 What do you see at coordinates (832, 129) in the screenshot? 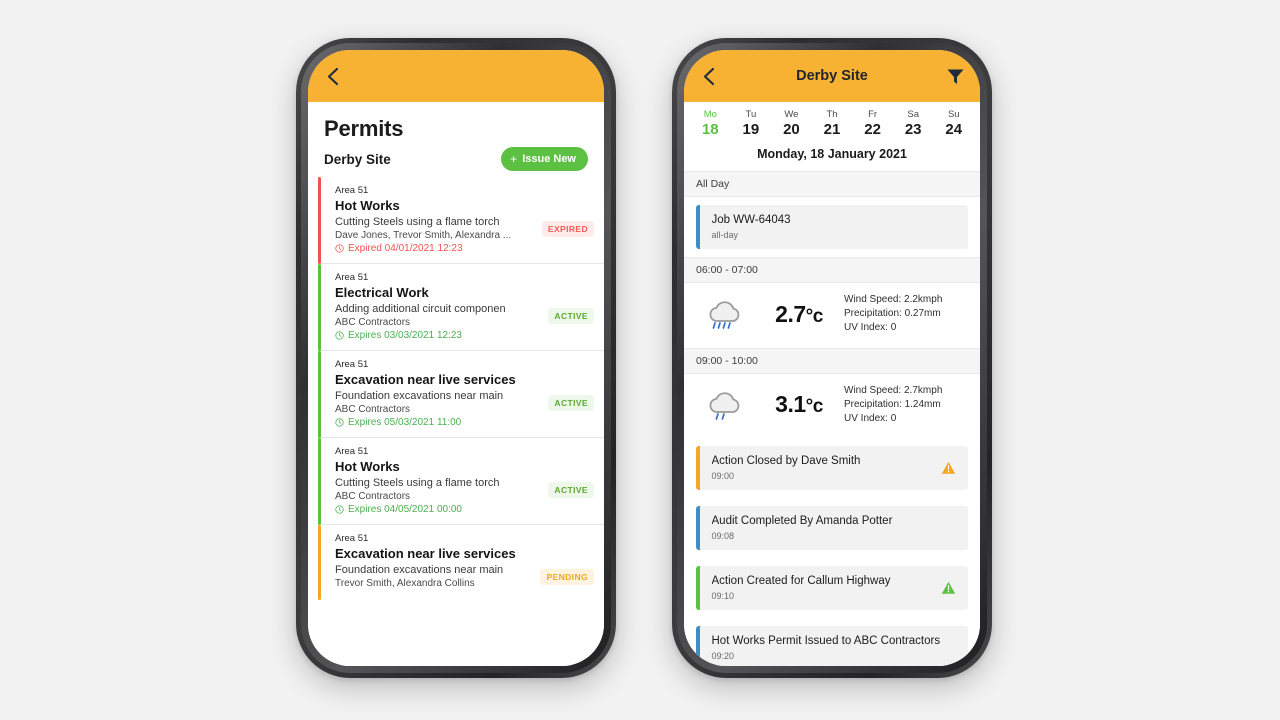
I see `day-number: 21` at bounding box center [832, 129].